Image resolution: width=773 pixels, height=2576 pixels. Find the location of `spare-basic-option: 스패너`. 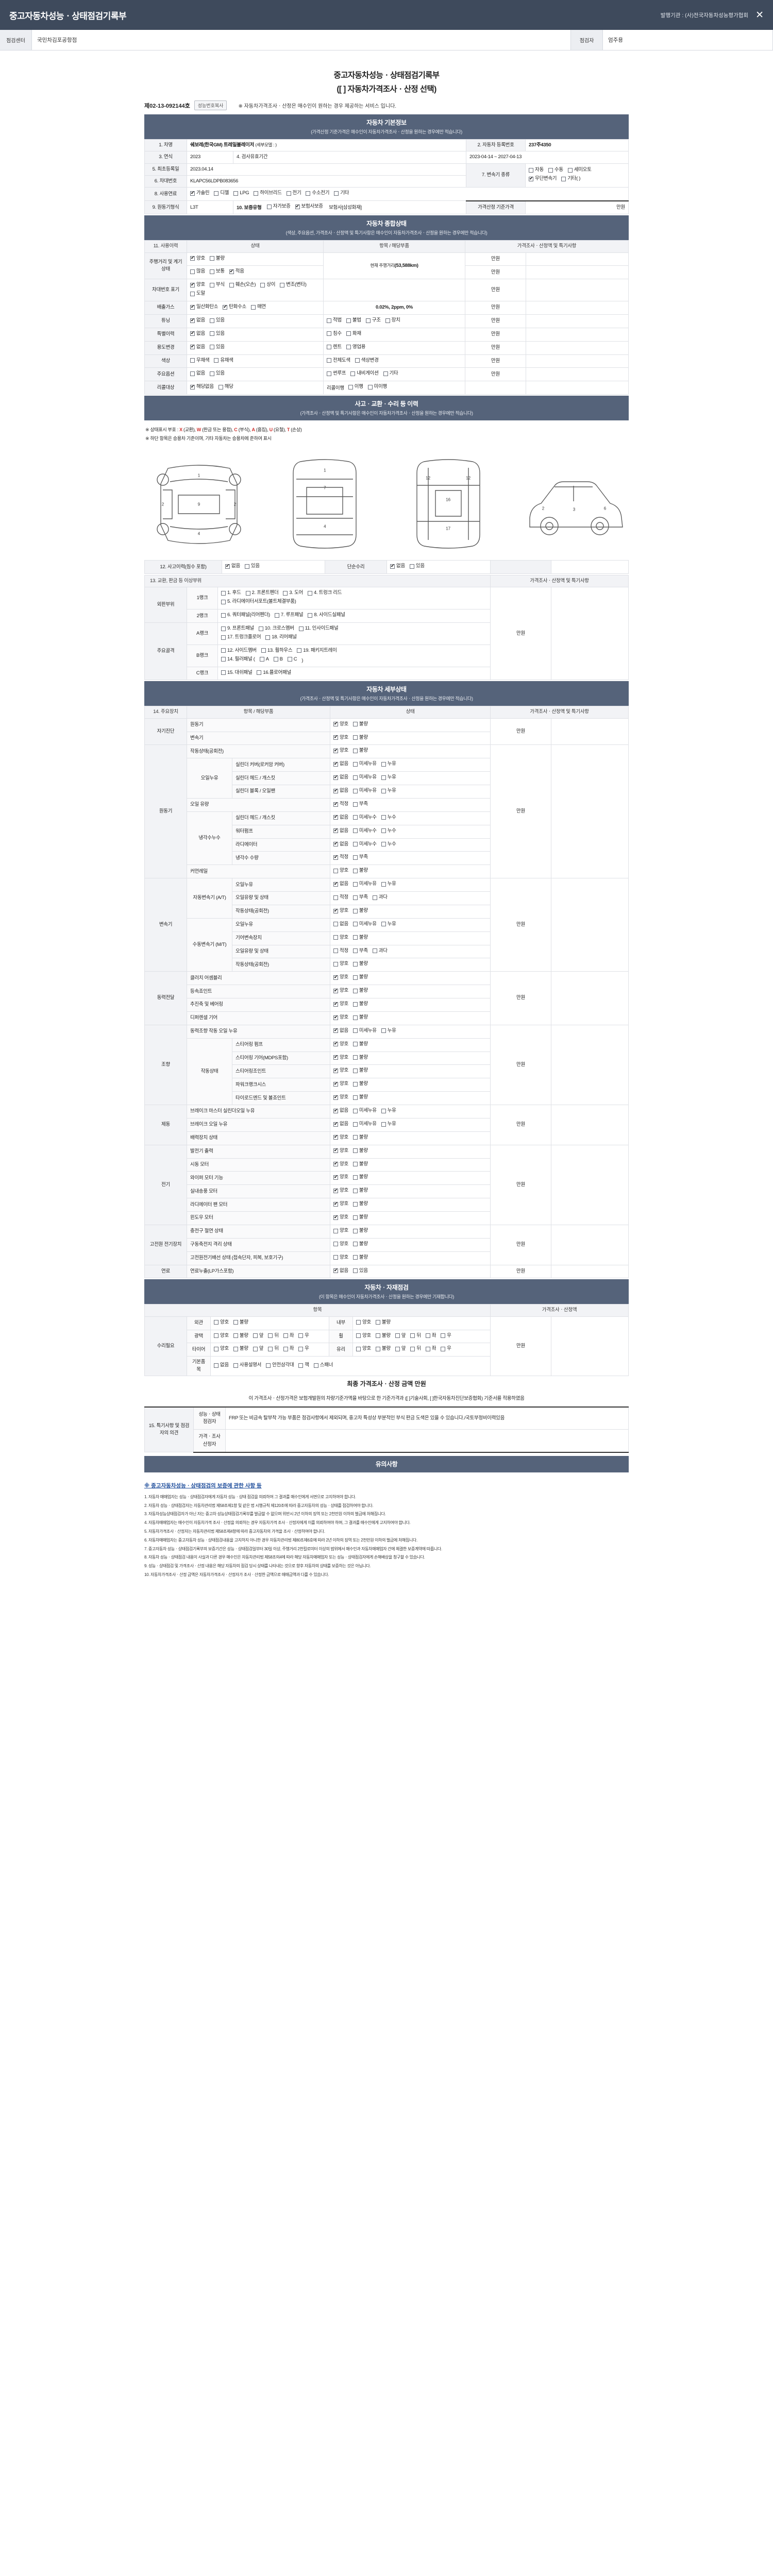

spare-basic-option: 스패너 is located at coordinates (323, 1365).